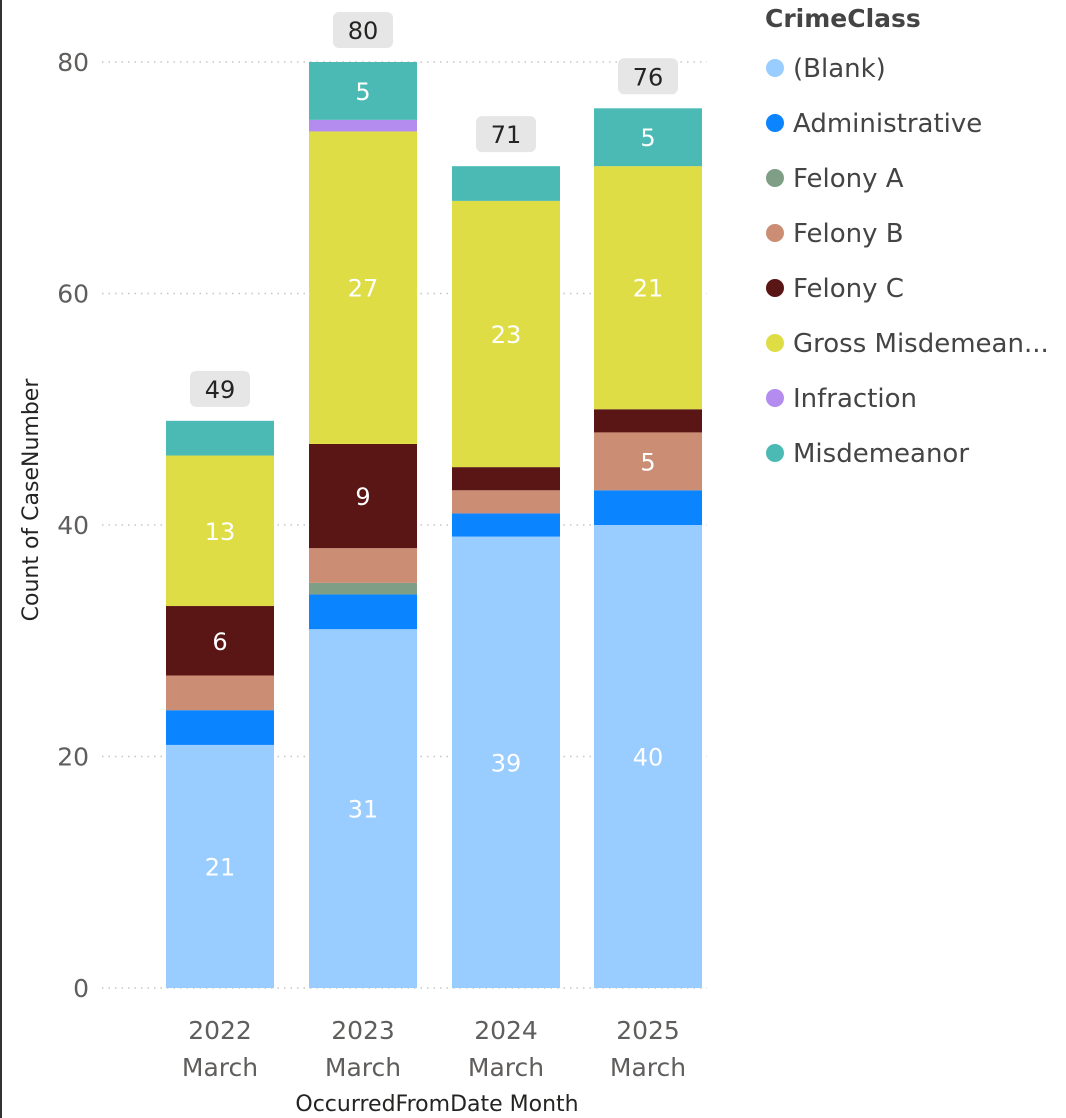 This screenshot has width=1066, height=1118. Describe the element at coordinates (436, 1104) in the screenshot. I see `x-axis-title: OccurredFromDate Month` at that location.